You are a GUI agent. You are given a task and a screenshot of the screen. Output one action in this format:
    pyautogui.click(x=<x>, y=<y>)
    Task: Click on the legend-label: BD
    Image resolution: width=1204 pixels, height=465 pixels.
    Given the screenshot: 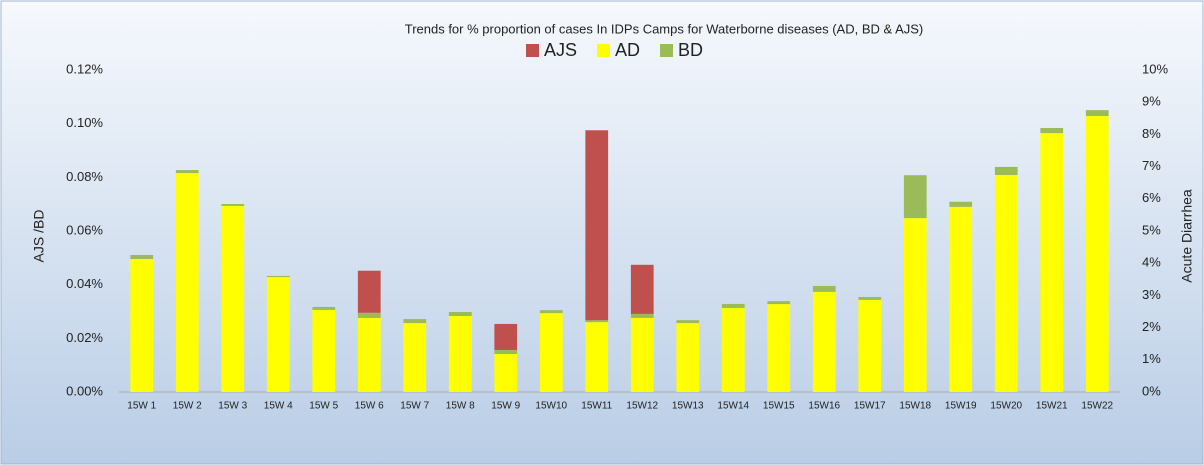 What is the action you would take?
    pyautogui.click(x=690, y=50)
    